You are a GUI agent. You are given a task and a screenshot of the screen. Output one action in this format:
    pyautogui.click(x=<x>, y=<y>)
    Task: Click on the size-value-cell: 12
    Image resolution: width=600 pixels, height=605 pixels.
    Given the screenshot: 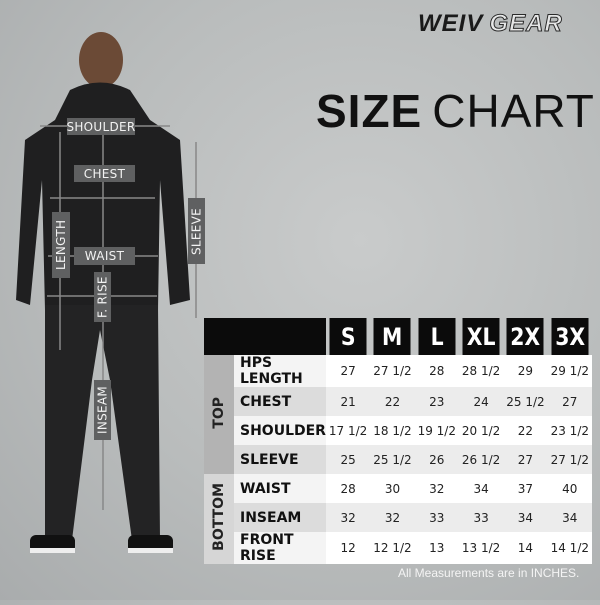 What is the action you would take?
    pyautogui.click(x=348, y=548)
    